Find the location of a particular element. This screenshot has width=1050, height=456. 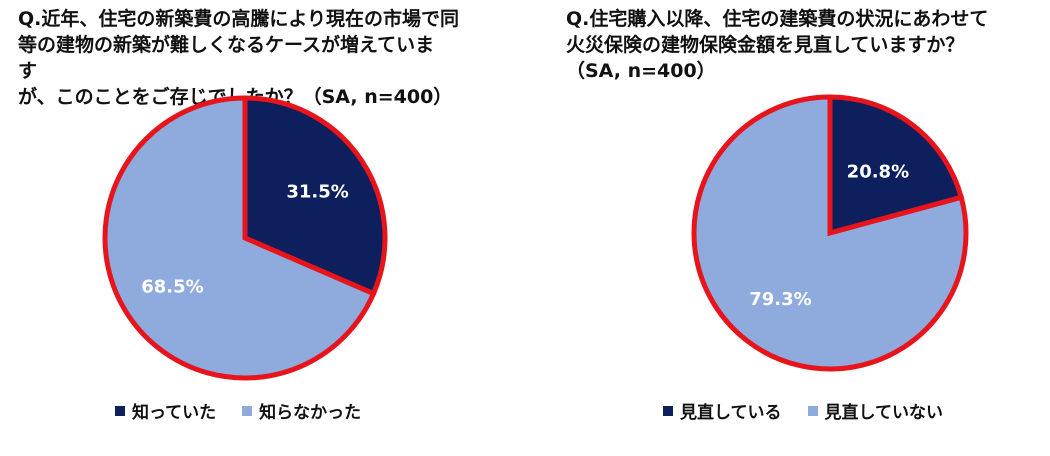

chart-legend: 見直している 見直していない is located at coordinates (803, 410).